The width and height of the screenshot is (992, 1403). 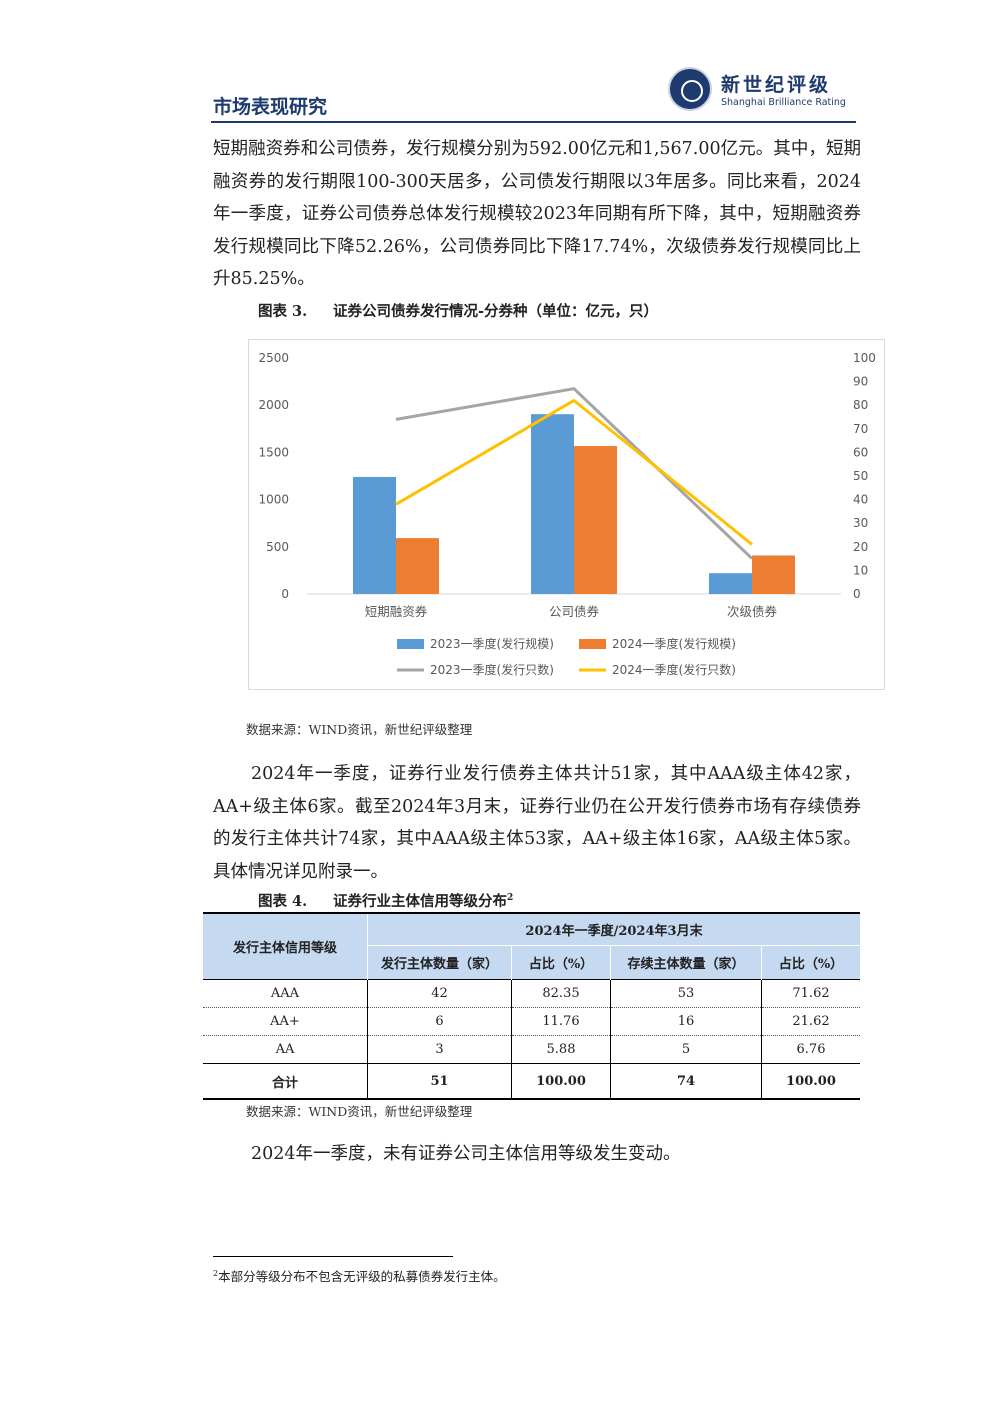 What do you see at coordinates (273, 405) in the screenshot?
I see `y-tick-label: 2000` at bounding box center [273, 405].